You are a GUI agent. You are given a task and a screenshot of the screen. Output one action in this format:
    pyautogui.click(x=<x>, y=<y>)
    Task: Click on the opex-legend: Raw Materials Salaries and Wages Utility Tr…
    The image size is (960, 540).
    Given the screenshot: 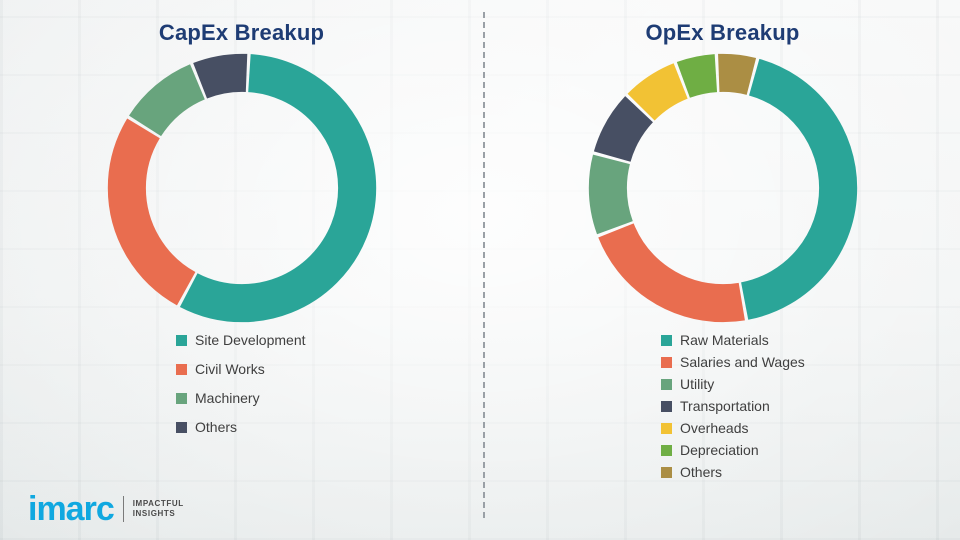 What is the action you would take?
    pyautogui.click(x=810, y=406)
    